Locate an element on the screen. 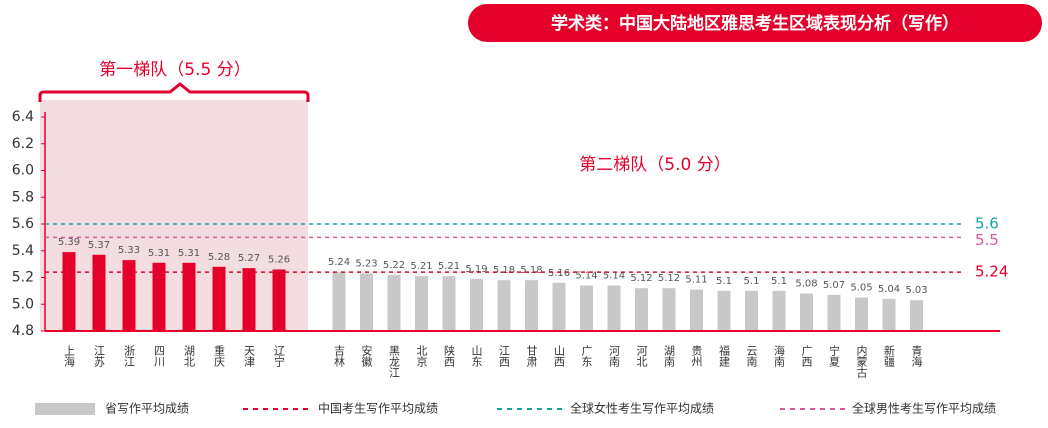 This screenshot has width=1048, height=428. x-tick-label: 河北 is located at coordinates (641, 356).